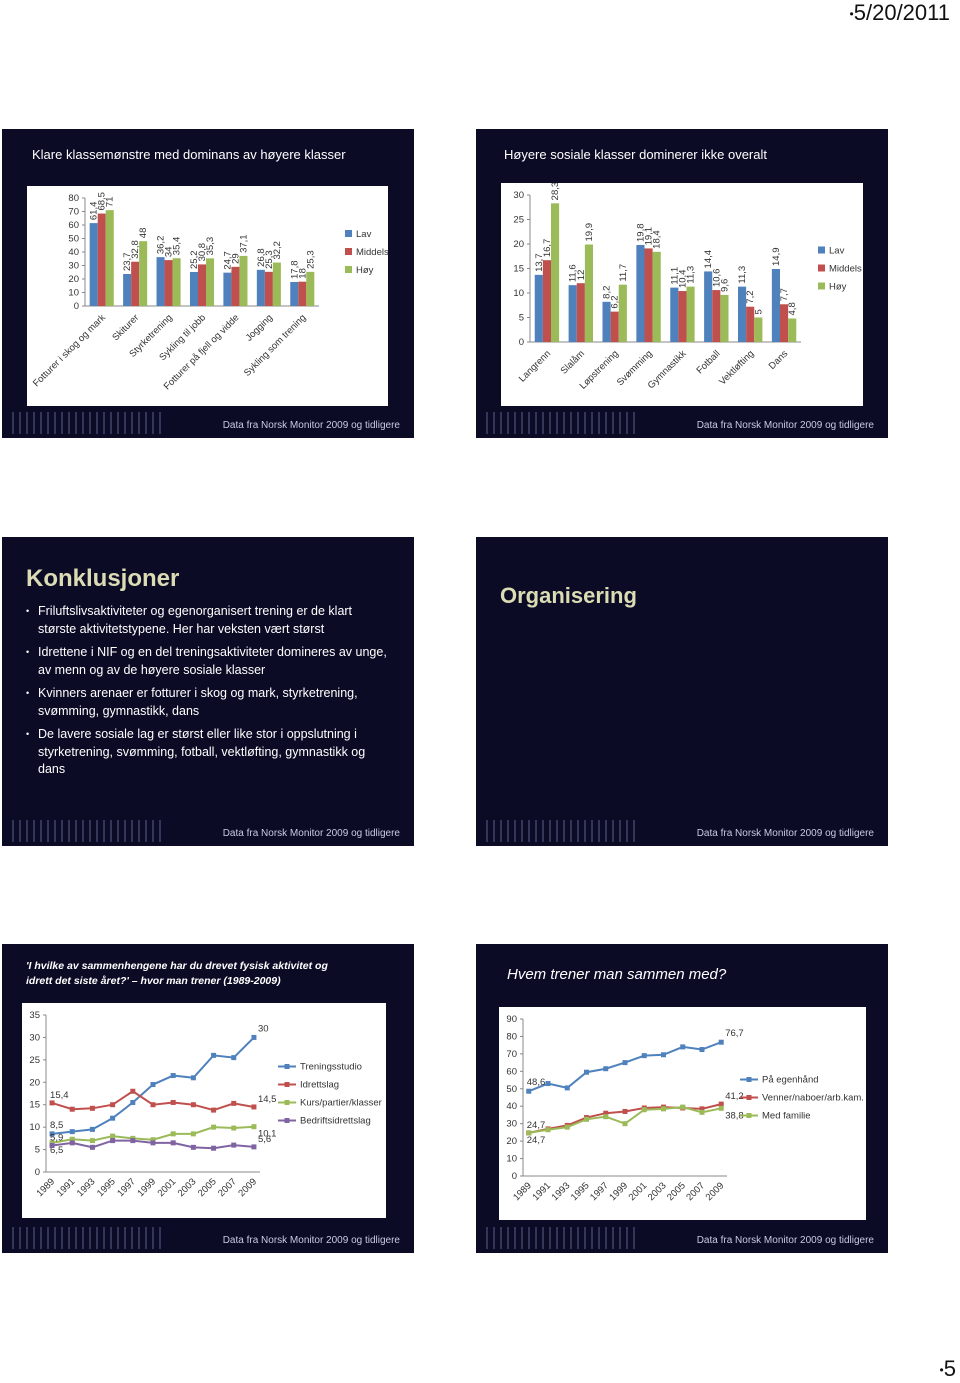  What do you see at coordinates (724, 285) in the screenshot?
I see `value-label: 9,6` at bounding box center [724, 285].